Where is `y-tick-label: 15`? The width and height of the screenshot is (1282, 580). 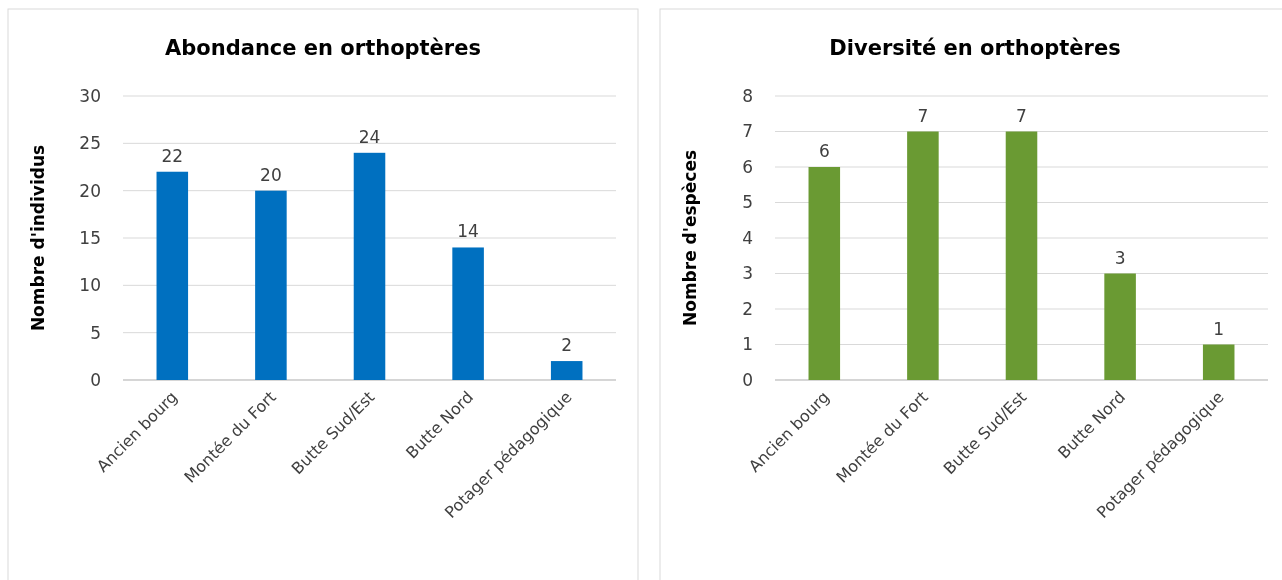 y-tick-label: 15 is located at coordinates (90, 237).